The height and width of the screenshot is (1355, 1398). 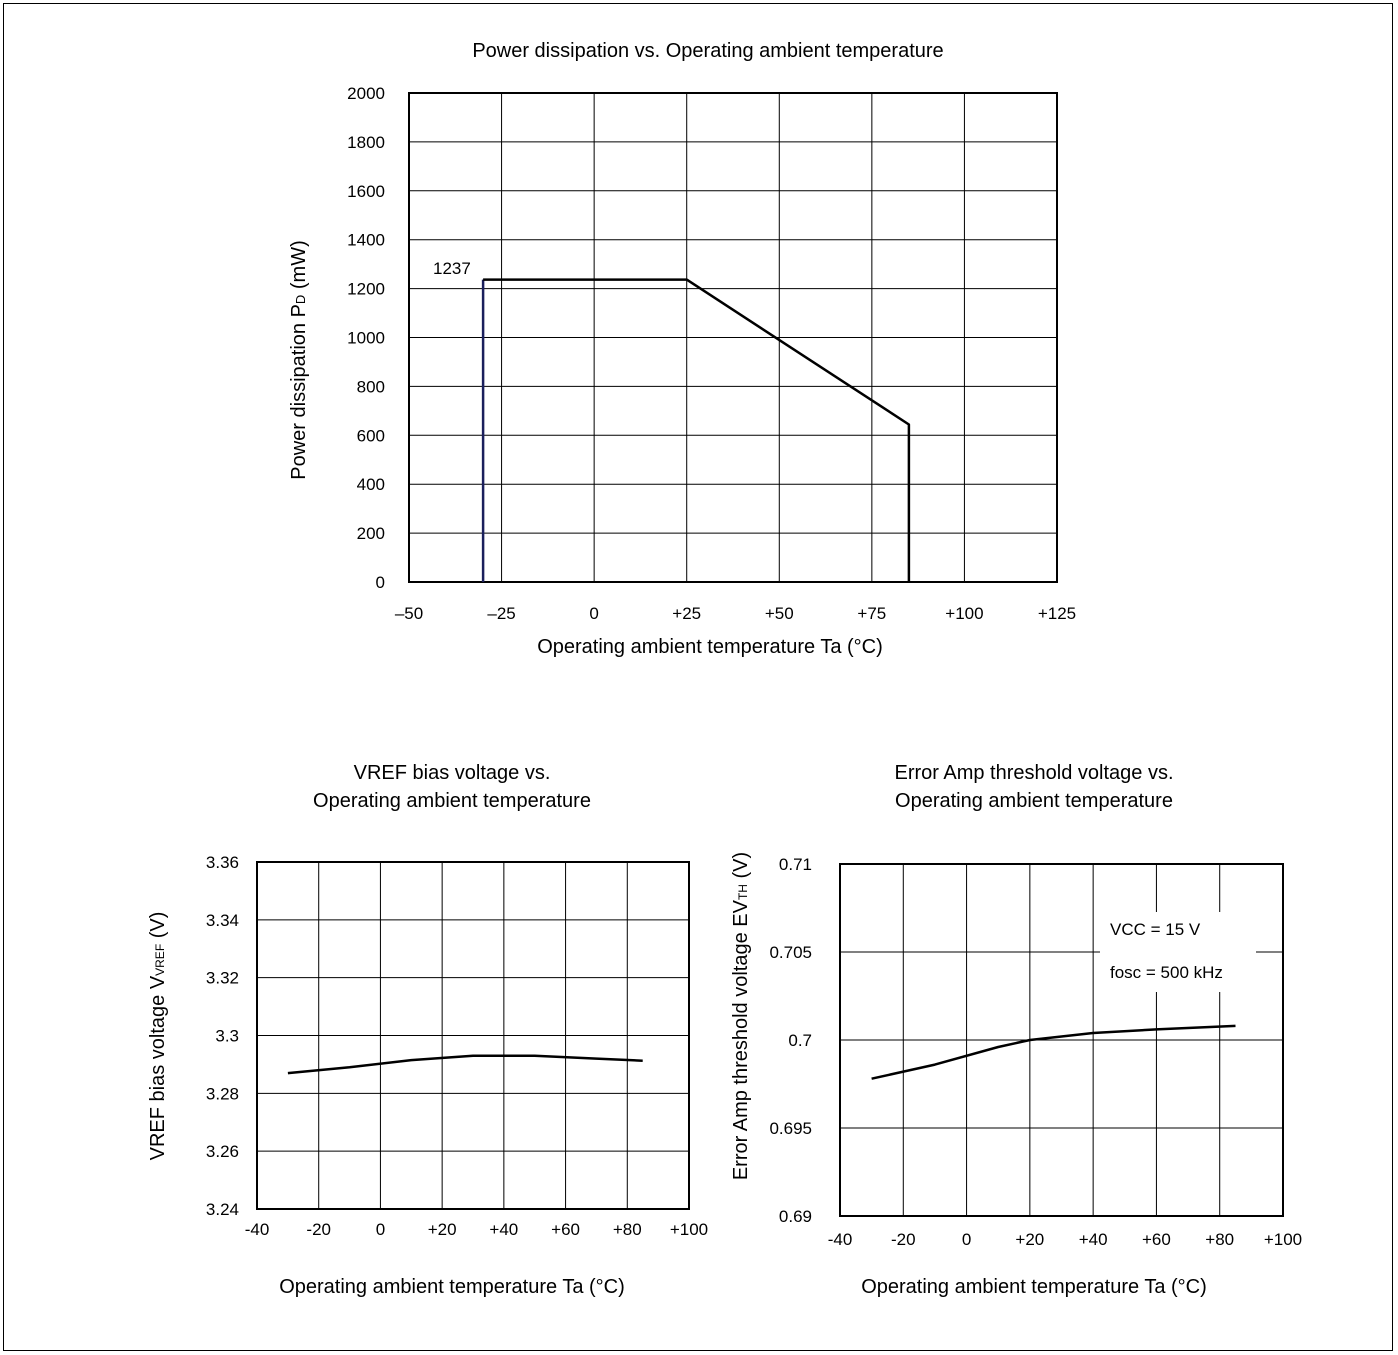 What do you see at coordinates (741, 1016) in the screenshot?
I see `y-axis-label: Error Amp threshold voltage EVTH (V)` at bounding box center [741, 1016].